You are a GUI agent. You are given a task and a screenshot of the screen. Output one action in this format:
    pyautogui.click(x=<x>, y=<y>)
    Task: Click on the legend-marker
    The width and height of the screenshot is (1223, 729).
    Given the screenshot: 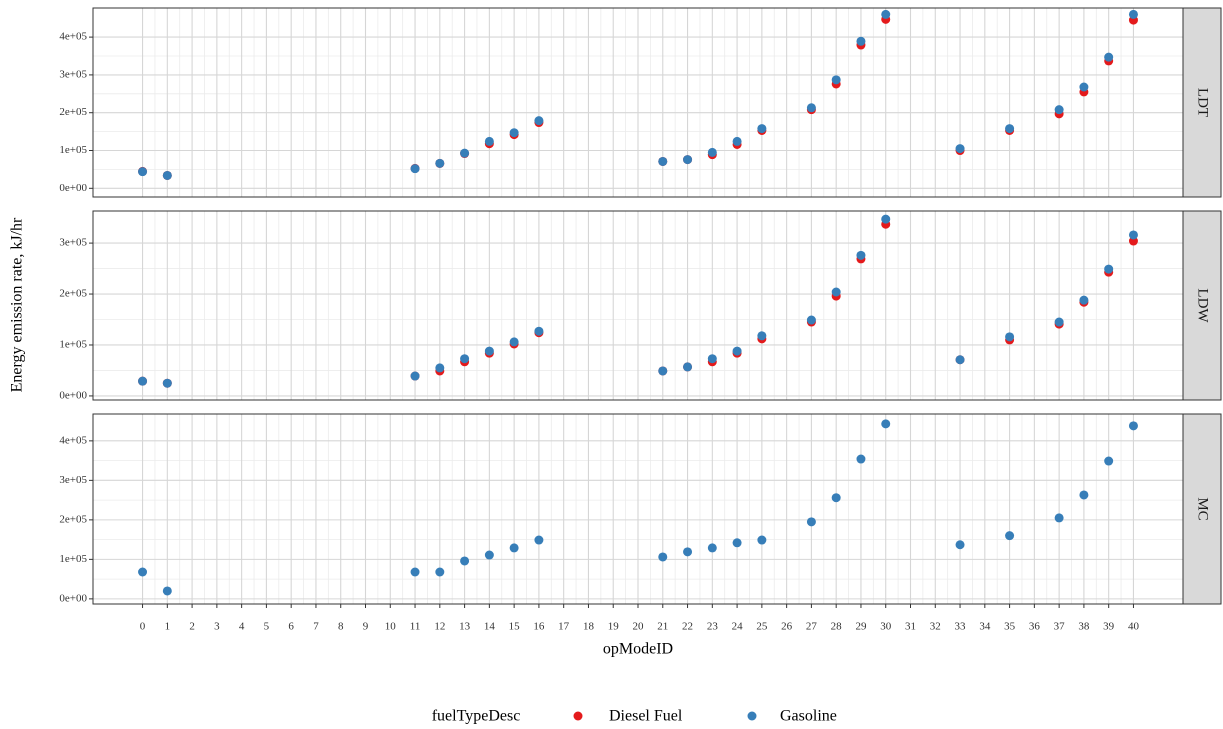 What is the action you would take?
    pyautogui.click(x=578, y=716)
    